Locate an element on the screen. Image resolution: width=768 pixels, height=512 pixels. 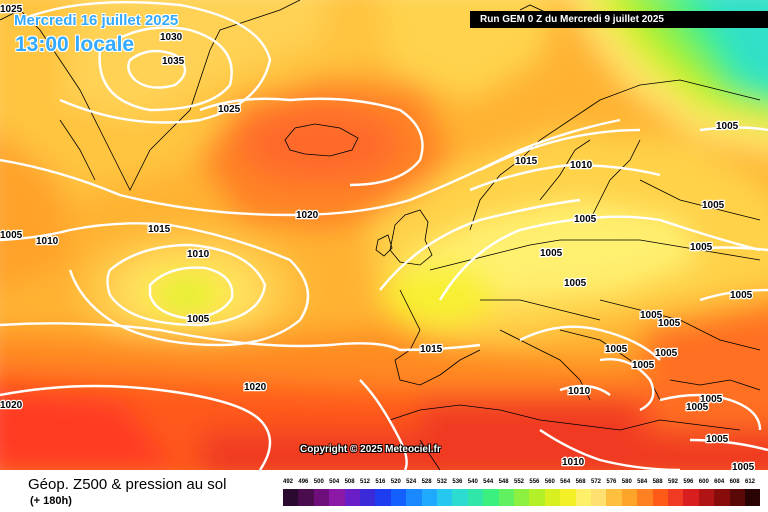
scale-tick-label: 548 is located at coordinates (503, 482).